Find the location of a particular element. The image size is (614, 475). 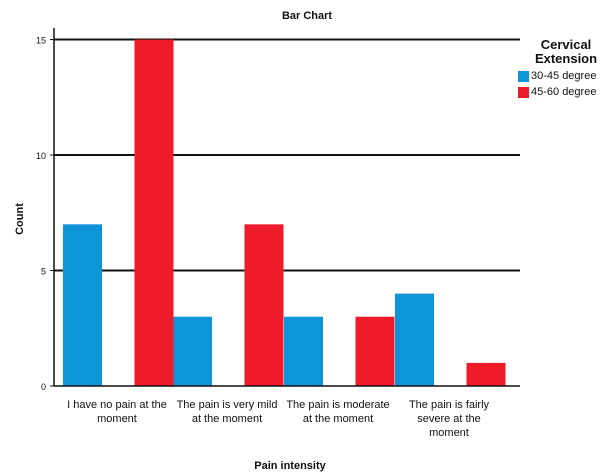

legend-item-series-2: 45-60 degree is located at coordinates (566, 92).